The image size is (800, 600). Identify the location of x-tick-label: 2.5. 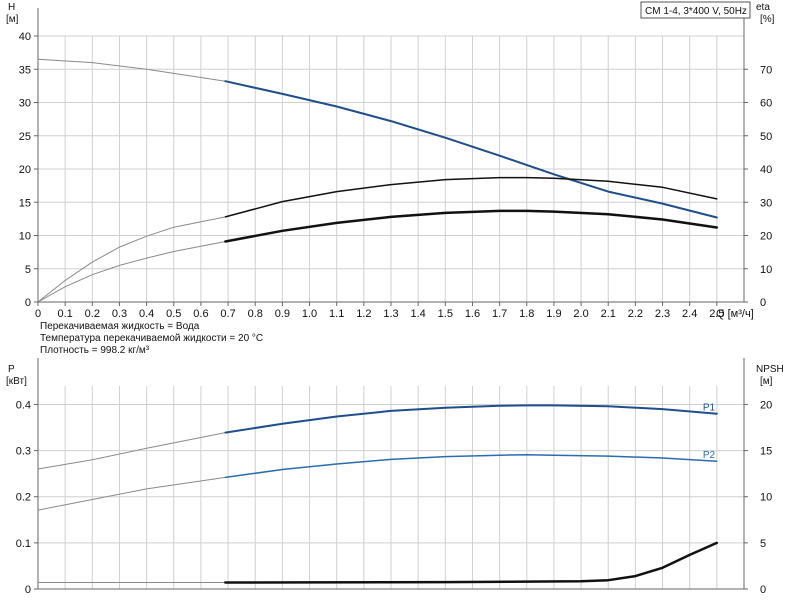
(716, 314).